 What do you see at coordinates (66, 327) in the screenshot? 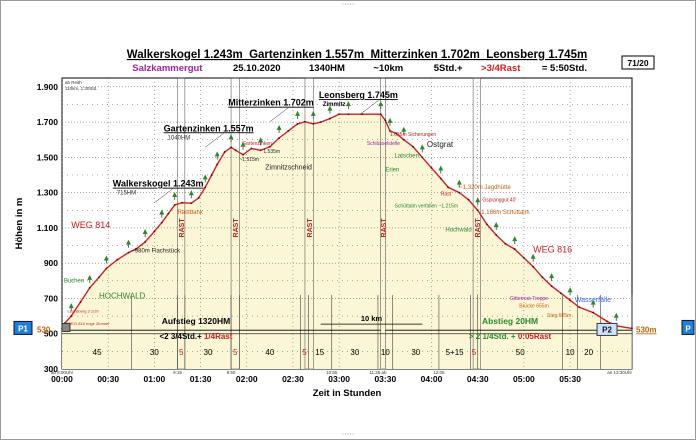
I see `p1-marker` at bounding box center [66, 327].